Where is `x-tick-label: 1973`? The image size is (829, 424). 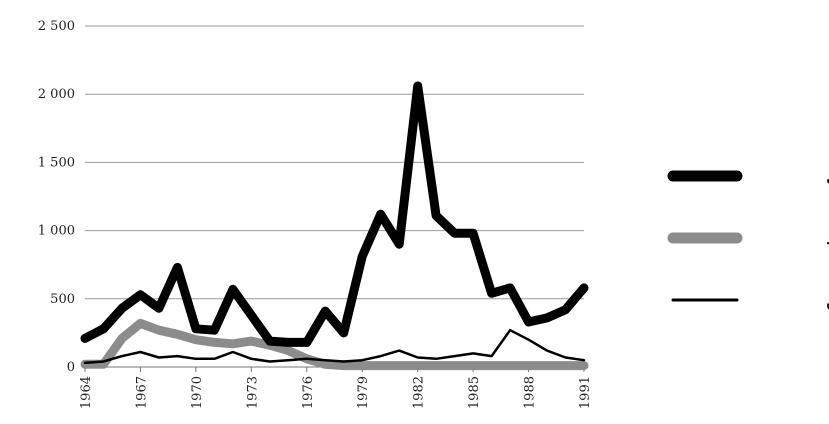 x-tick-label: 1973 is located at coordinates (252, 392).